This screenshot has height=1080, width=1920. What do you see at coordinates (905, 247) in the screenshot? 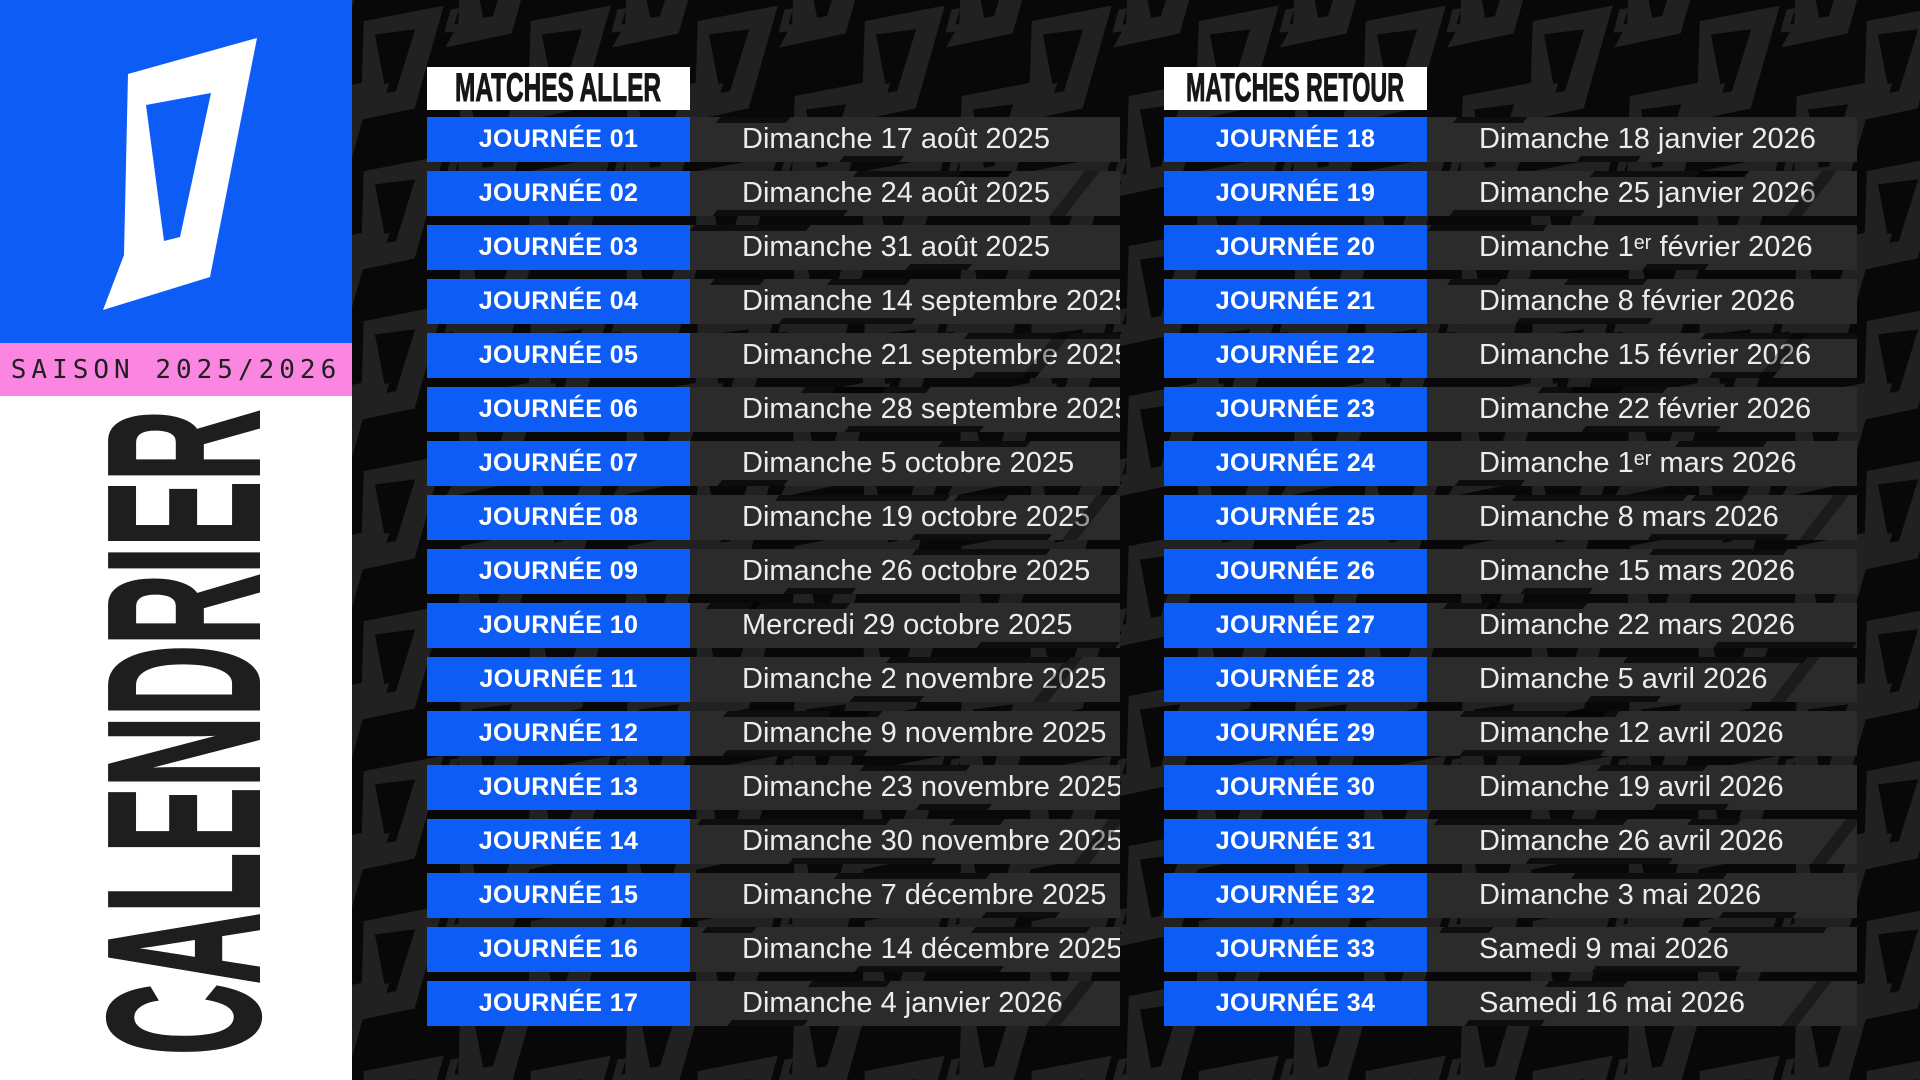
I see `match-date-cell: Dimanche 31 août 2025` at bounding box center [905, 247].